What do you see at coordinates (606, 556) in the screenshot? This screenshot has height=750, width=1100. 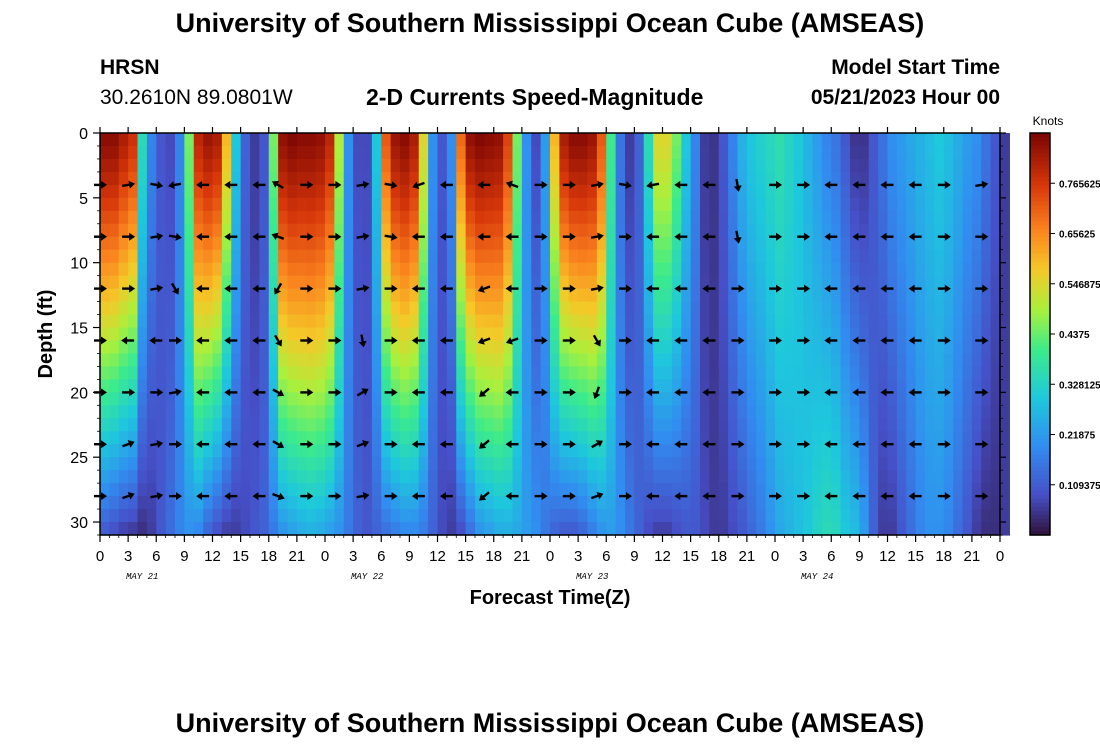 I see `x-tick-label: 6` at bounding box center [606, 556].